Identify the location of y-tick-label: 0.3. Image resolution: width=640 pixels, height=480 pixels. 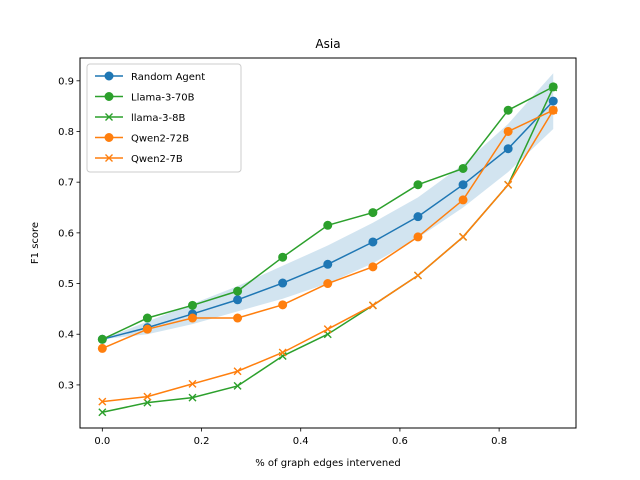
(66, 385).